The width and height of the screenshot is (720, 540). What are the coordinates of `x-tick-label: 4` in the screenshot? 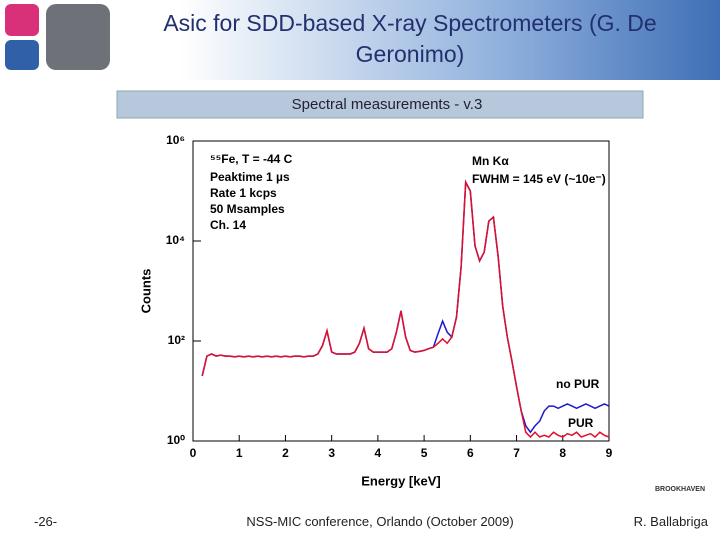 It's located at (378, 453).